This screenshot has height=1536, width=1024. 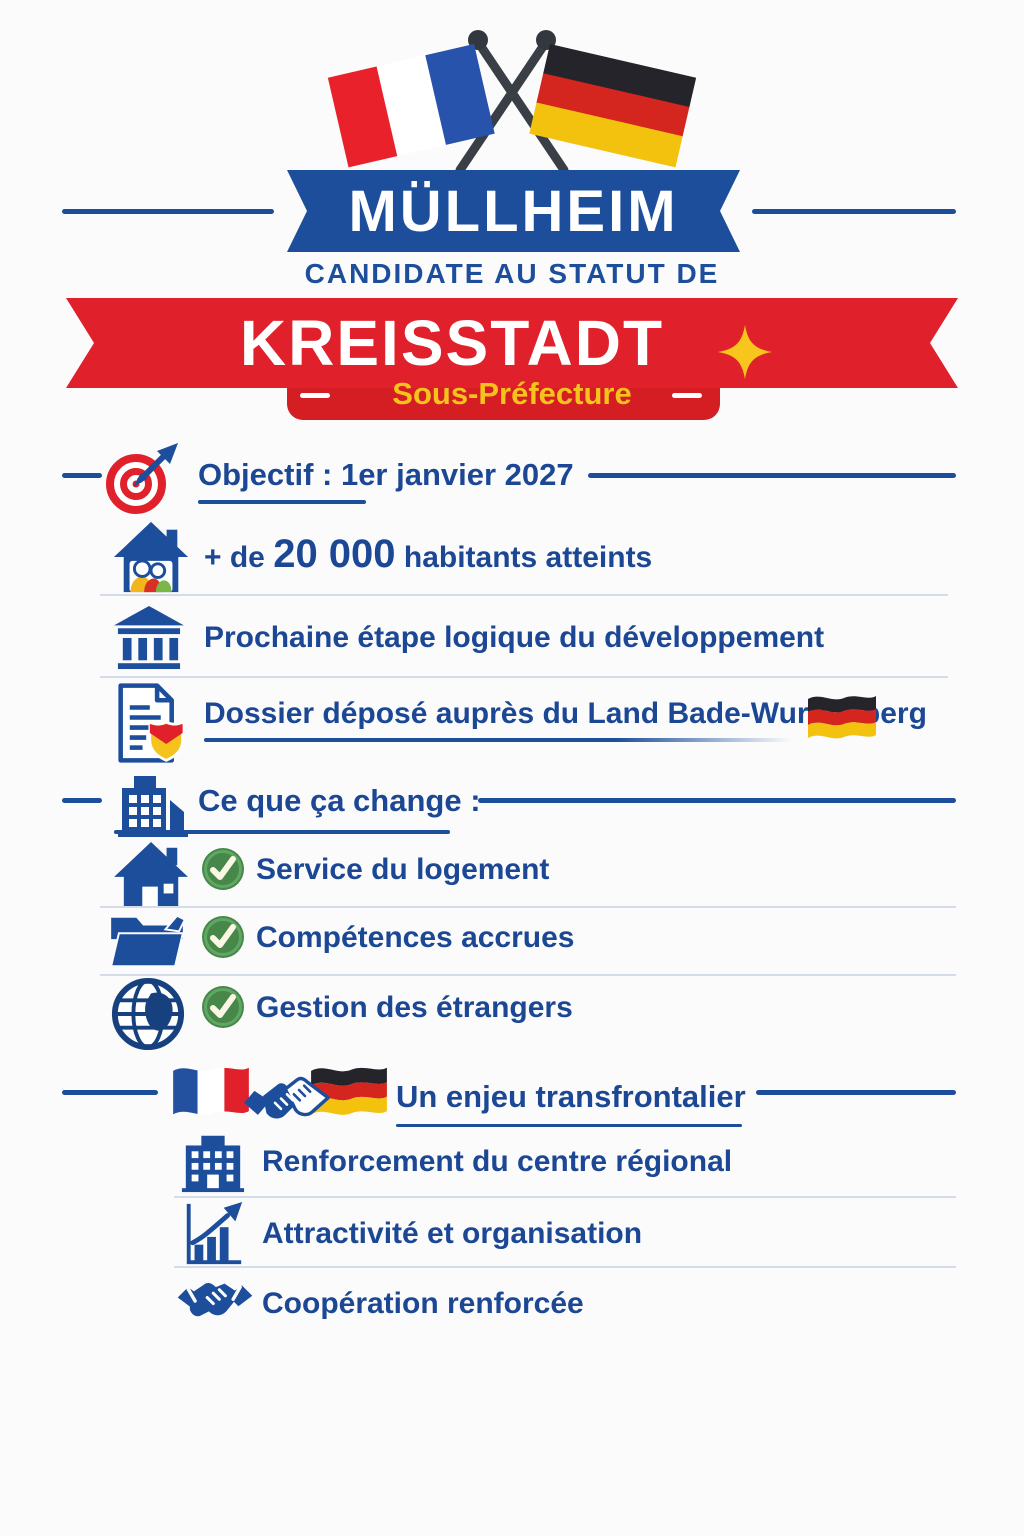 What do you see at coordinates (512, 393) in the screenshot?
I see `status-subtitle: Sous-Préfecture` at bounding box center [512, 393].